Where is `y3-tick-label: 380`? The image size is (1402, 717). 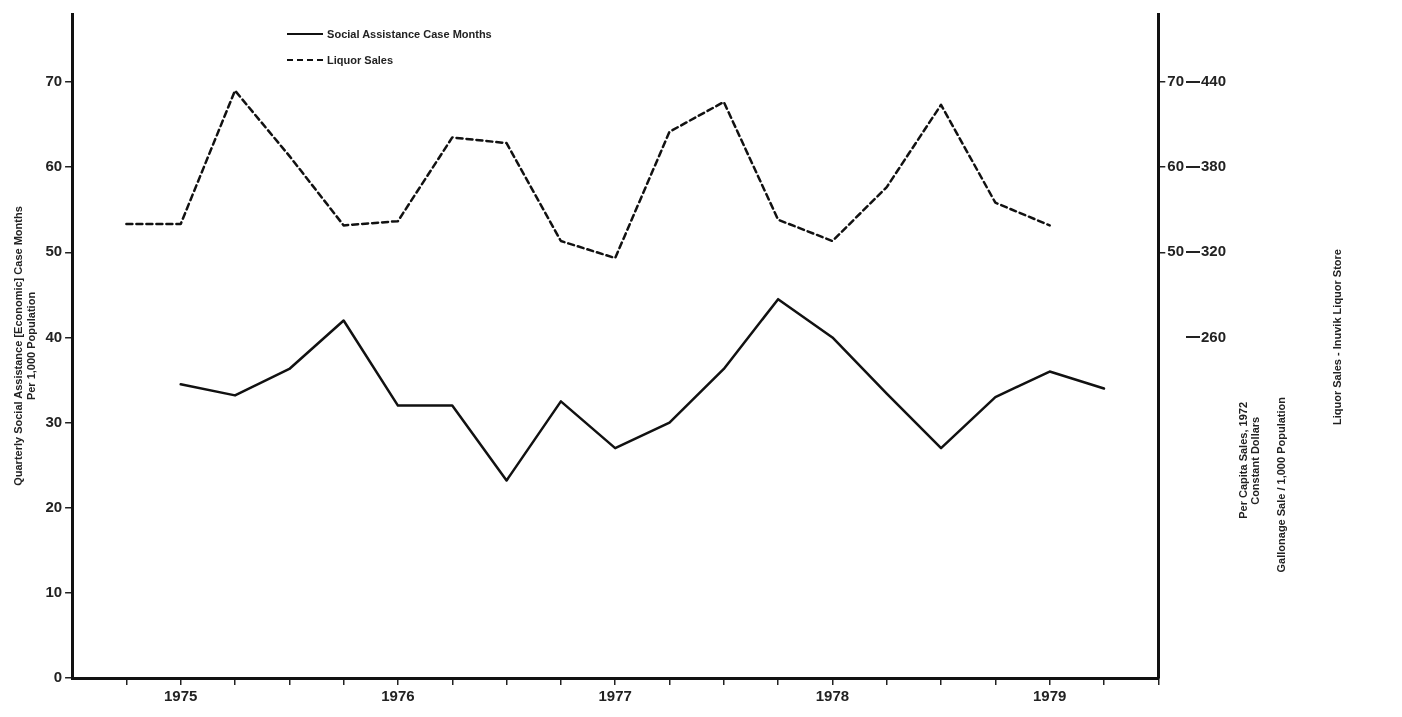 y3-tick-label: 380 is located at coordinates (1213, 166).